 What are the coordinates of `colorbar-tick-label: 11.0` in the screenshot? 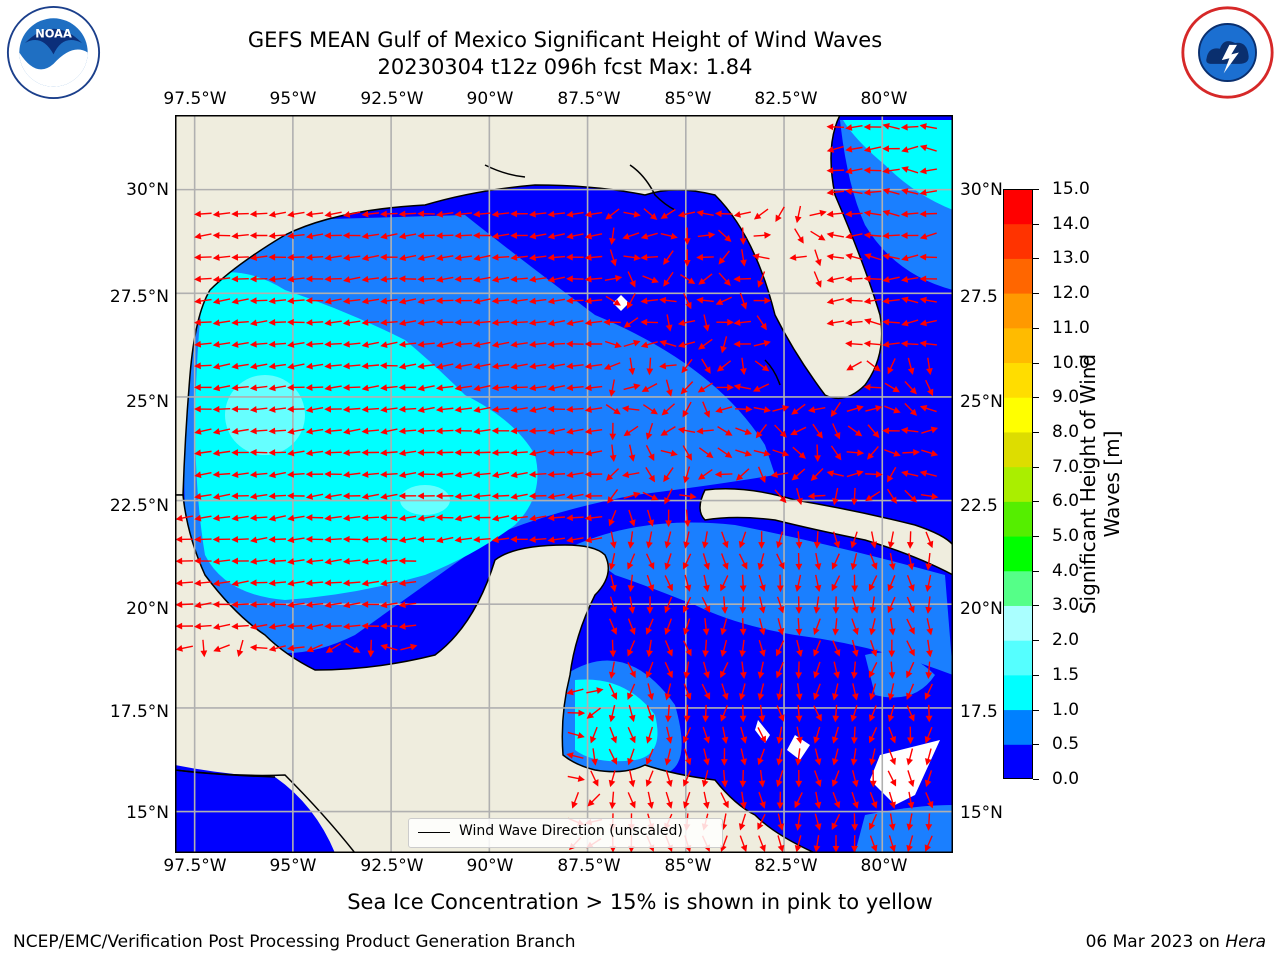 It's located at (1071, 327).